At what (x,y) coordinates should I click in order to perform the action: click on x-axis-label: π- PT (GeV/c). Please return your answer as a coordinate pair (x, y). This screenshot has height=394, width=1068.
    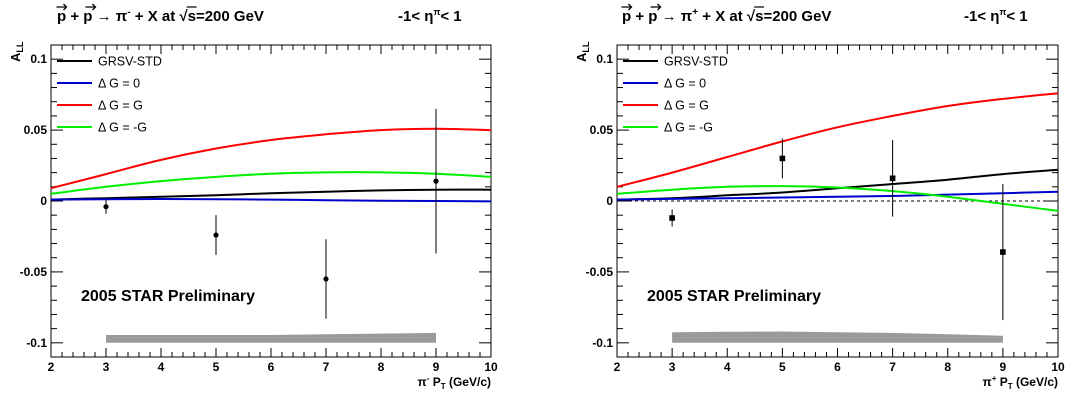
    Looking at the image, I should click on (454, 382).